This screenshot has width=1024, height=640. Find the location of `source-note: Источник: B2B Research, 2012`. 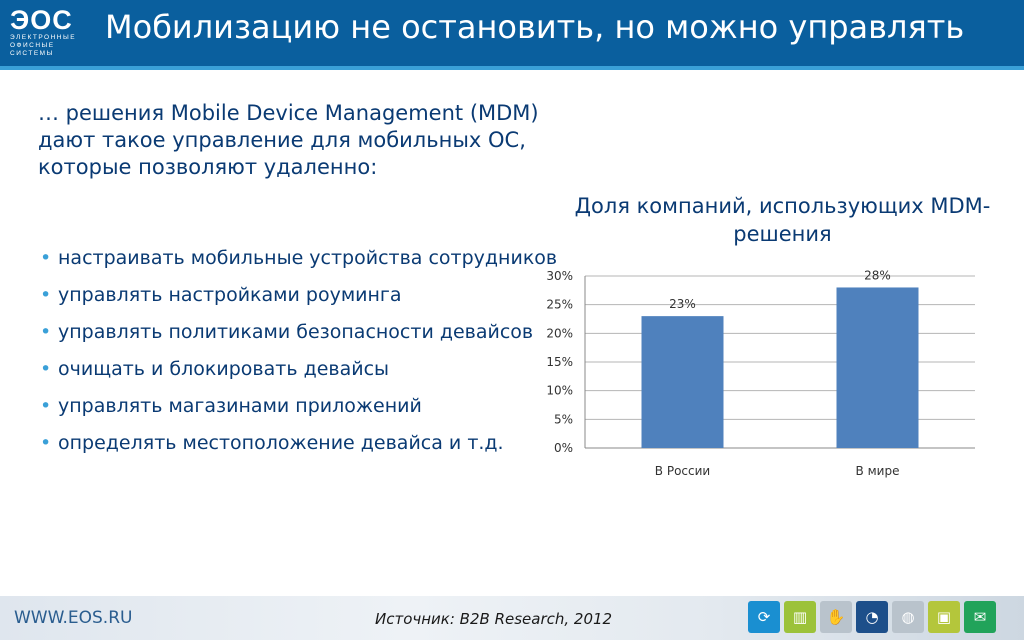

source-note: Источник: B2B Research, 2012 is located at coordinates (494, 619).